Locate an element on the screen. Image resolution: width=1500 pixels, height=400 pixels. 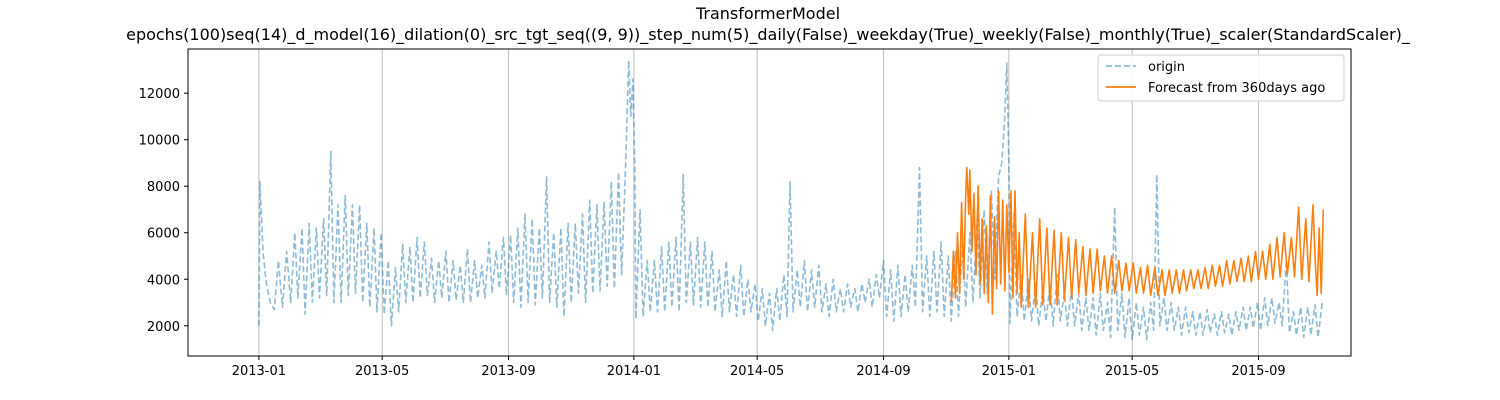
y-tick-label: 12000 is located at coordinates (159, 94).